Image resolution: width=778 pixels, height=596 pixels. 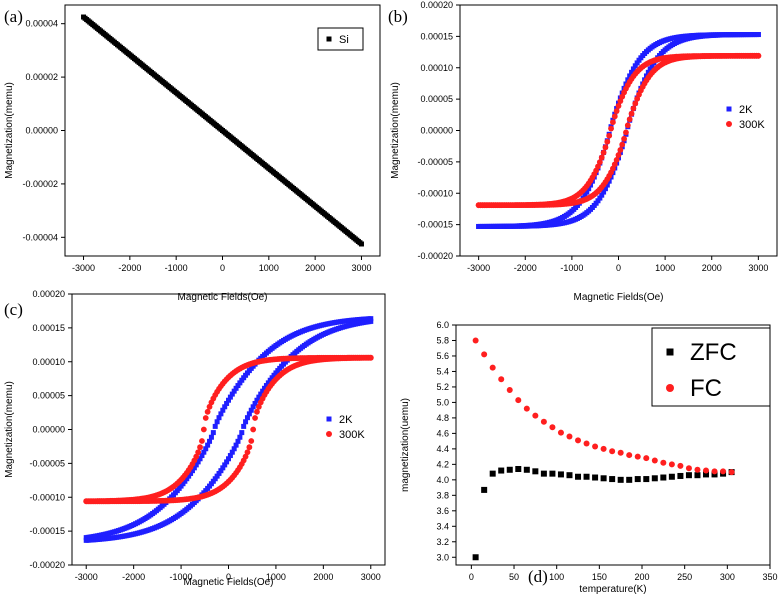 I want to click on y-tick-label: 0.00010, so click(x=48, y=362).